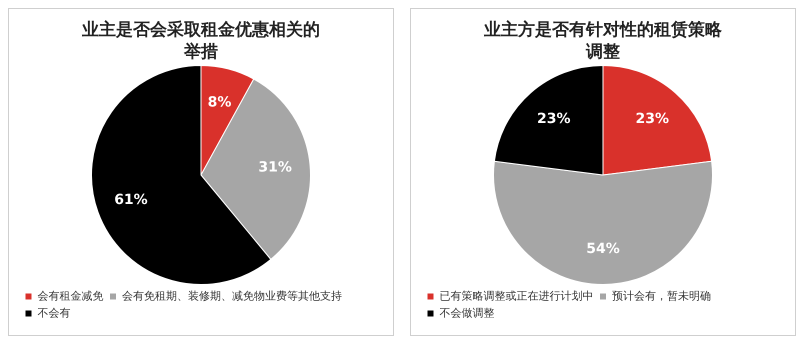  Describe the element at coordinates (201, 41) in the screenshot. I see `chart-title: 业主是否会采取租金优惠相关的举措` at that location.